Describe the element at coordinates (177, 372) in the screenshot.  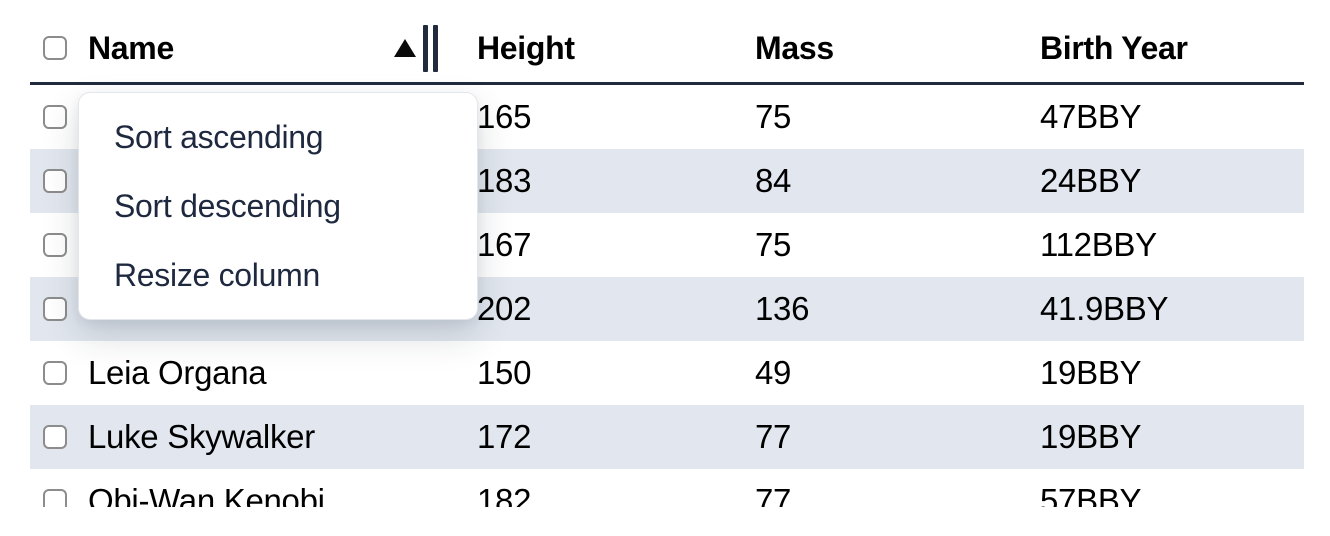
I see `cell-name: Leia Organa` at that location.